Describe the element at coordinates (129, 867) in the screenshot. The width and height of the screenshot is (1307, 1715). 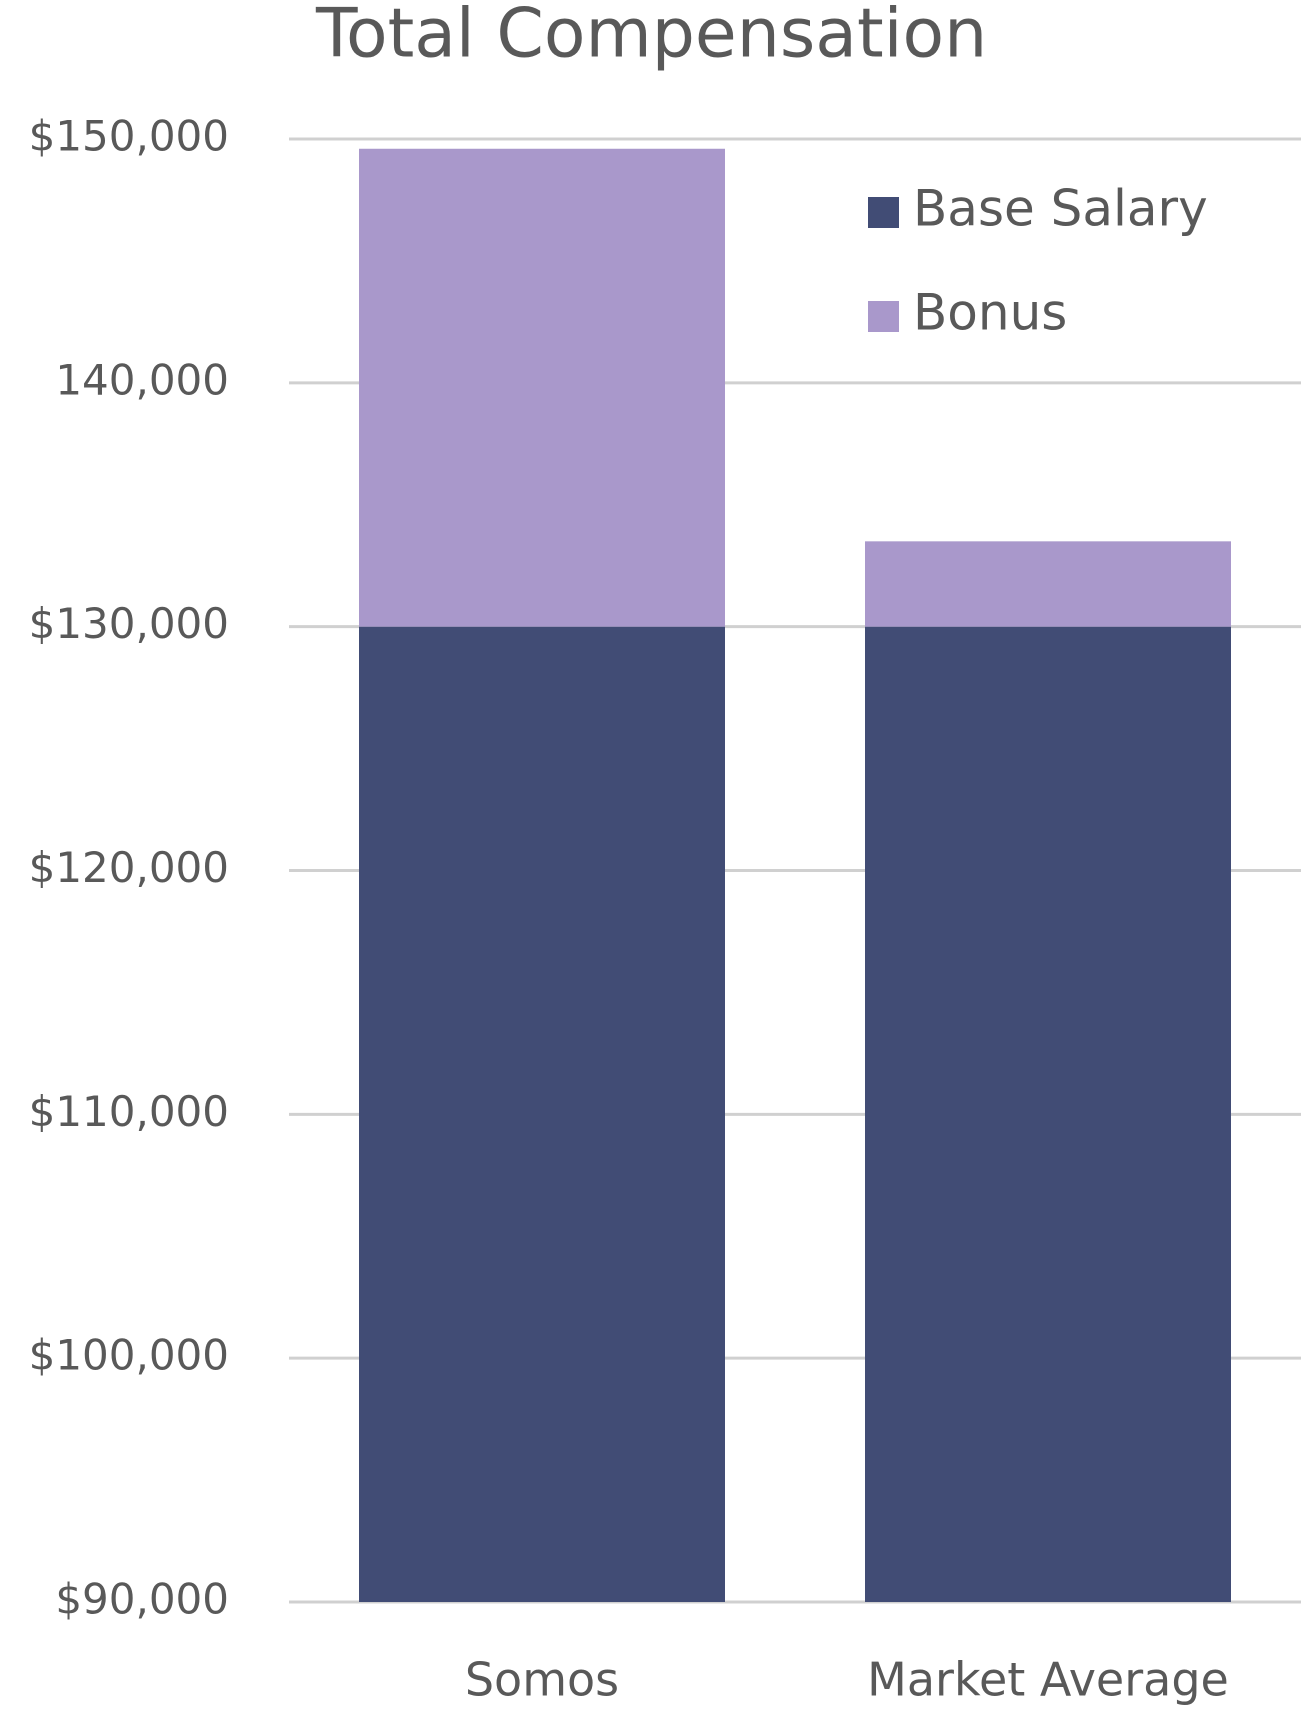
I see `y-tick-label: $120,000` at that location.